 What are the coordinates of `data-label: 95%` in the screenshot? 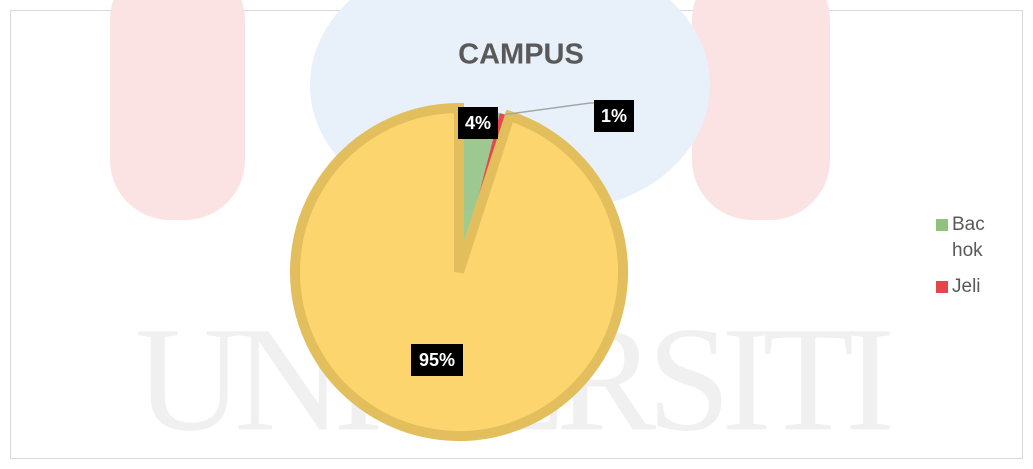 It's located at (437, 360).